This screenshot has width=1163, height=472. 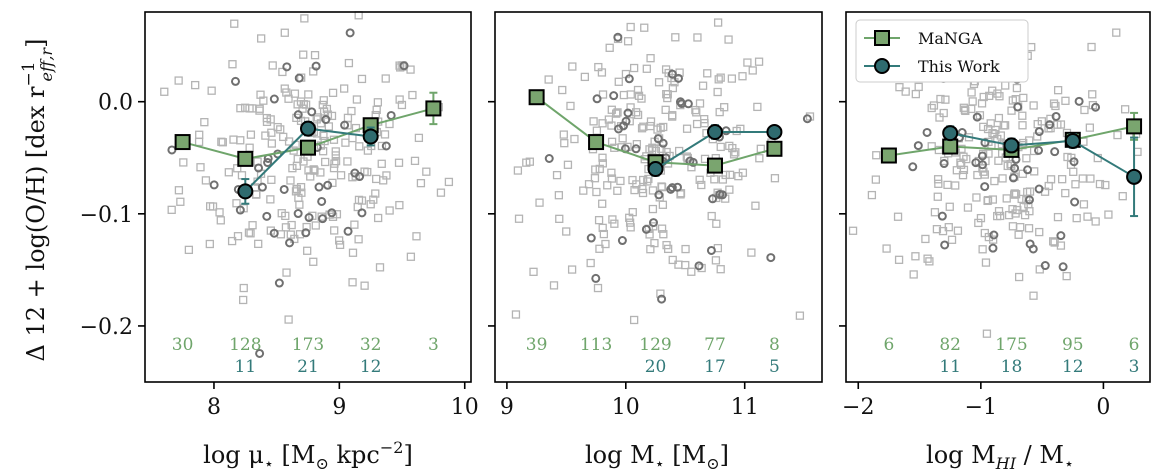 What do you see at coordinates (714, 250) in the screenshot?
I see `series-this-work: 20 17 5` at bounding box center [714, 250].